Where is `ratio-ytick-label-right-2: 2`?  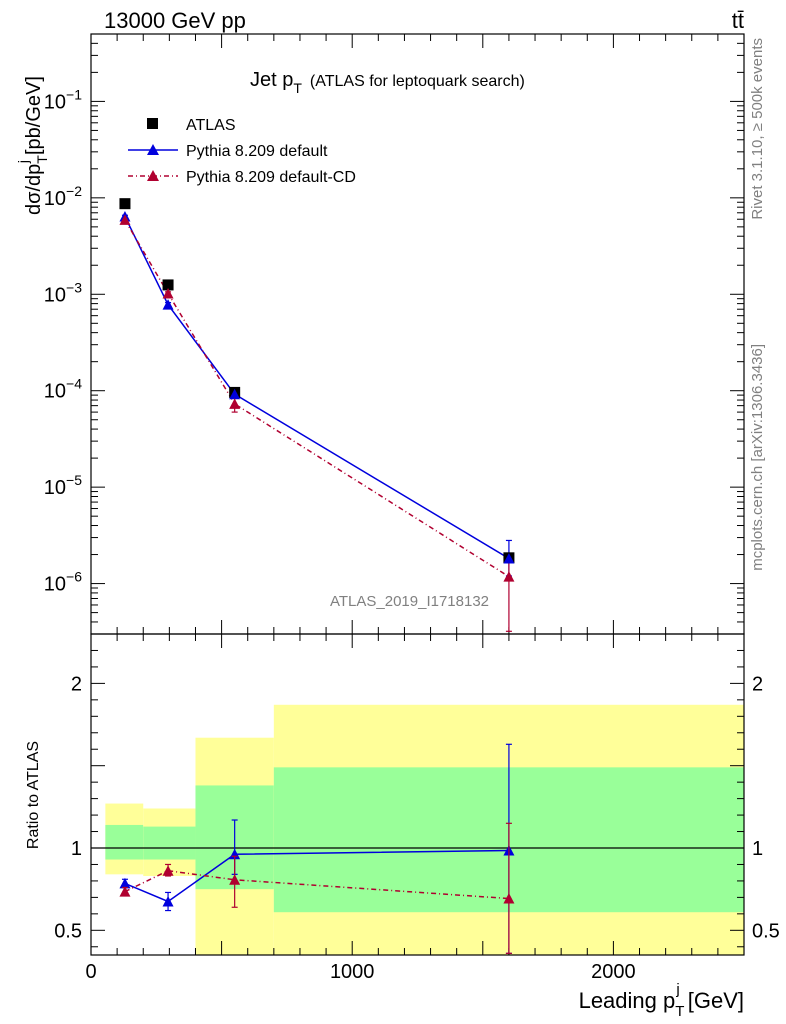 ratio-ytick-label-right-2: 2 is located at coordinates (757, 684).